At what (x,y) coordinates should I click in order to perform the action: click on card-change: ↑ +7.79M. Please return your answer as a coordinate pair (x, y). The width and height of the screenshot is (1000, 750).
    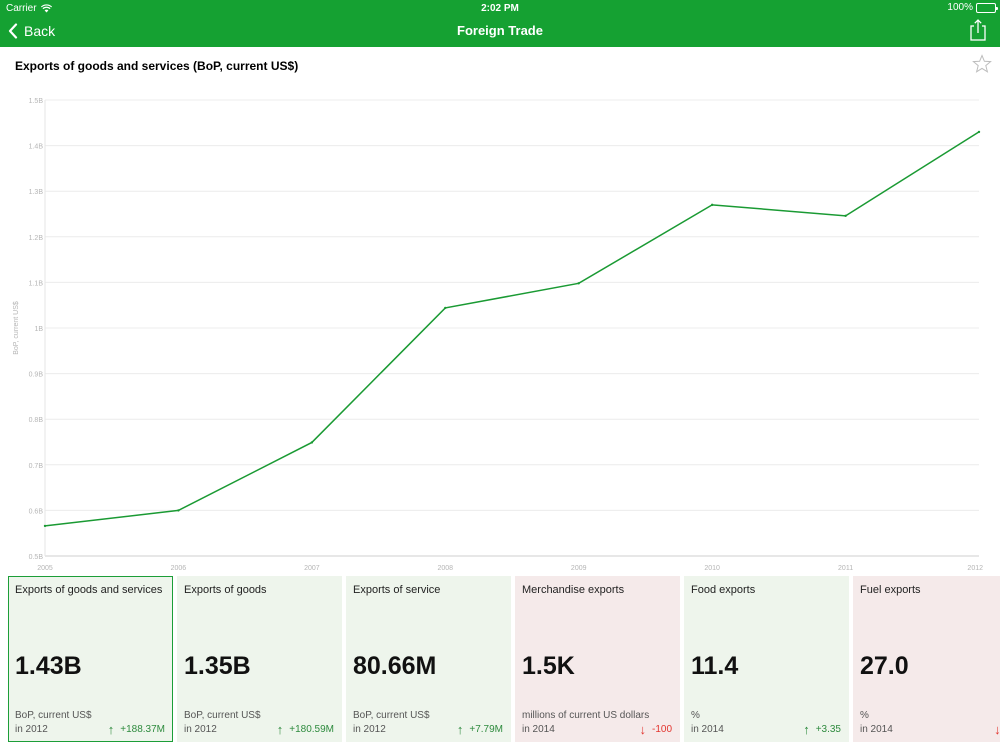
    Looking at the image, I should click on (480, 729).